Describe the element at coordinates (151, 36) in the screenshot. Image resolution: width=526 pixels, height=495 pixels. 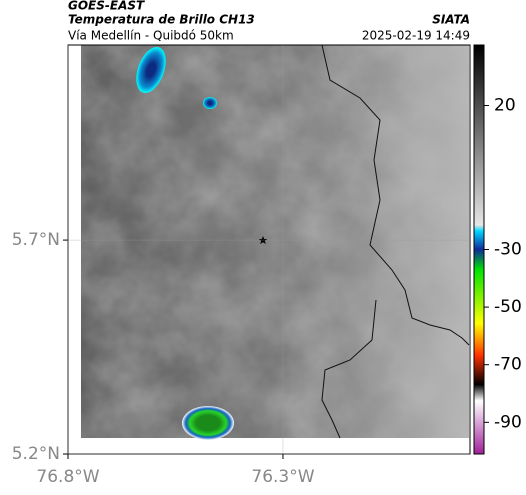
I see `route: Vía Medellín - Quibdó 50km` at that location.